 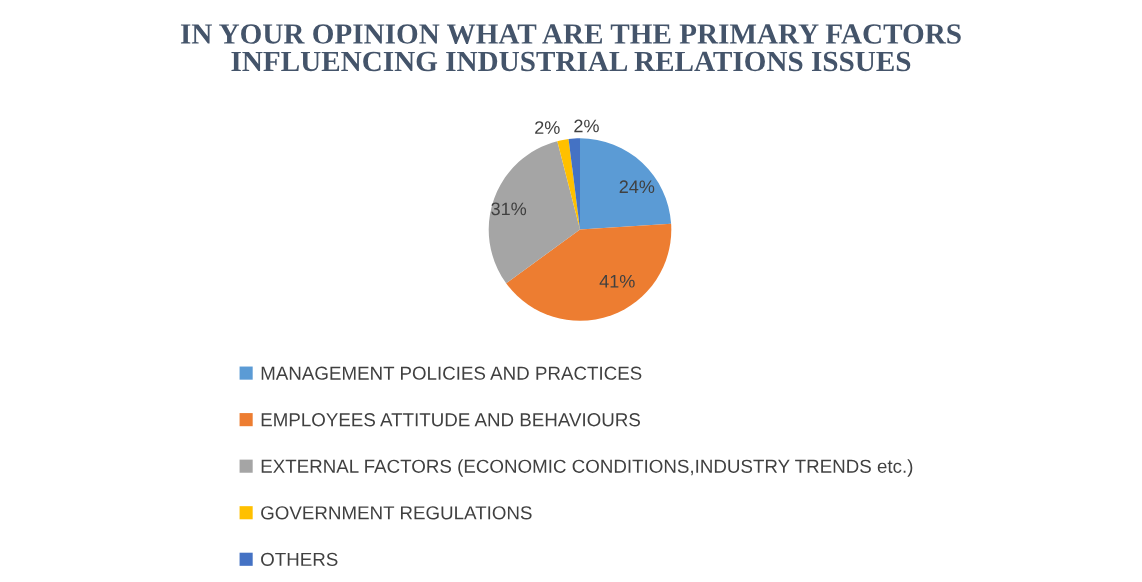 What do you see at coordinates (587, 468) in the screenshot?
I see `legend-label: EXTERNAL FACTORS (ECONOMIC CONDITIONS,INDUSTRY TRENDS etc.)` at bounding box center [587, 468].